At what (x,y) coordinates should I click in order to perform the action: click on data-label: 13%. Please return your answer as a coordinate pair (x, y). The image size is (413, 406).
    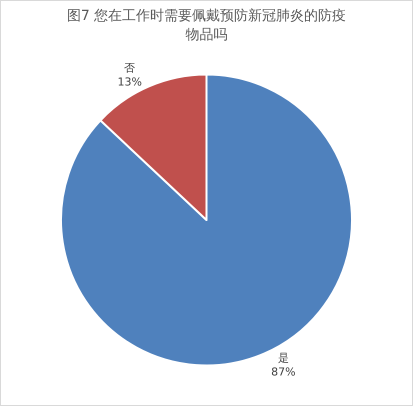
    Looking at the image, I should click on (129, 82).